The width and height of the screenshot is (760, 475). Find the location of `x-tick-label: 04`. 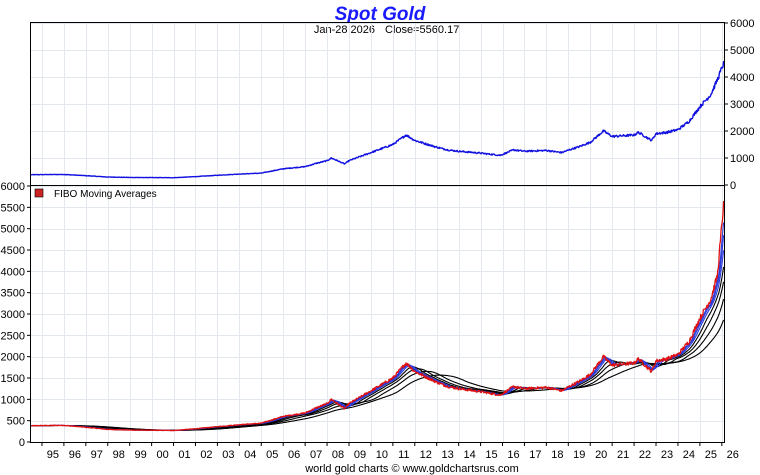

x-tick-label: 04 is located at coordinates (250, 455).